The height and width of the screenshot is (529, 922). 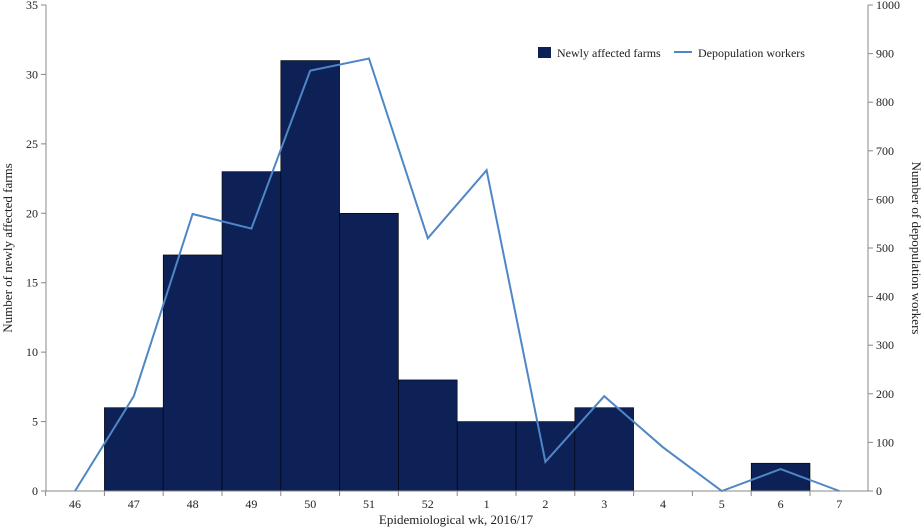 I want to click on y-right-tick-label: 900, so click(x=885, y=54).